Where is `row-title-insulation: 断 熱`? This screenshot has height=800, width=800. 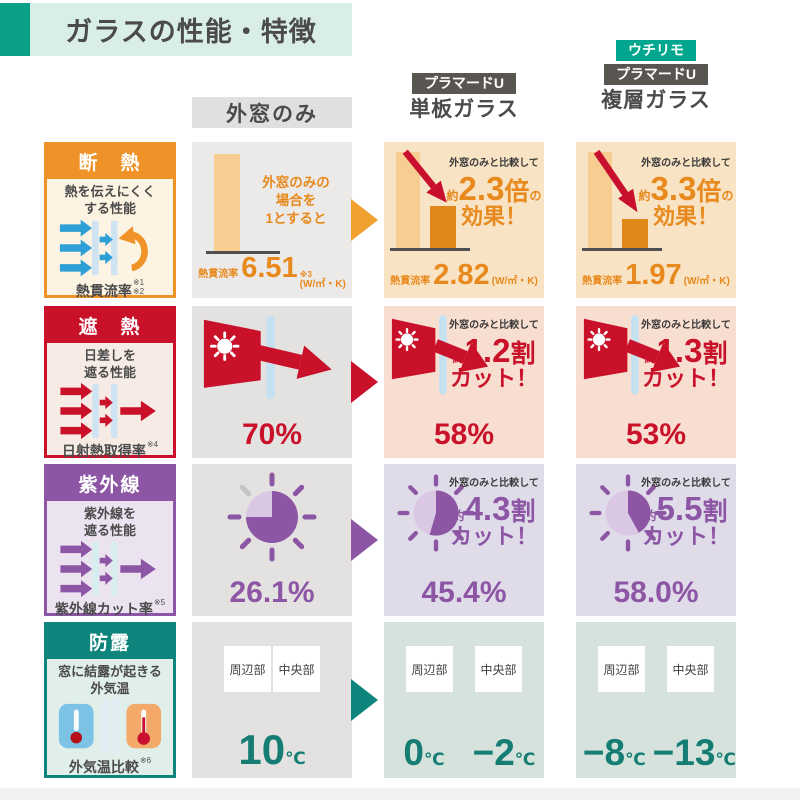 row-title-insulation: 断 熱 is located at coordinates (110, 162).